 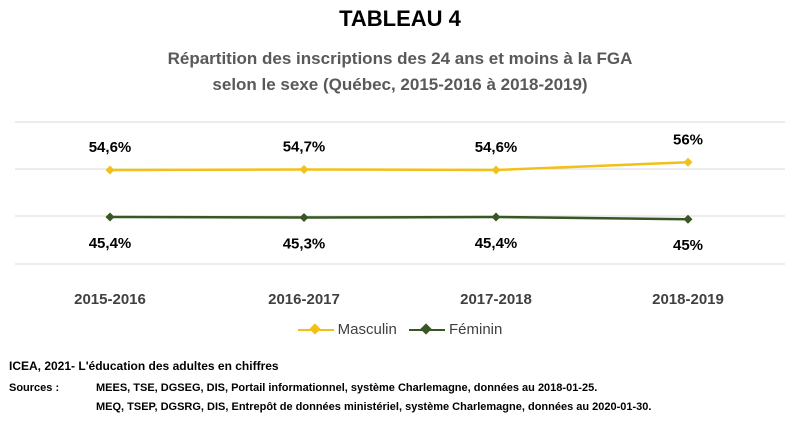 What do you see at coordinates (496, 299) in the screenshot?
I see `x-tick-label-3: 2017-2018` at bounding box center [496, 299].